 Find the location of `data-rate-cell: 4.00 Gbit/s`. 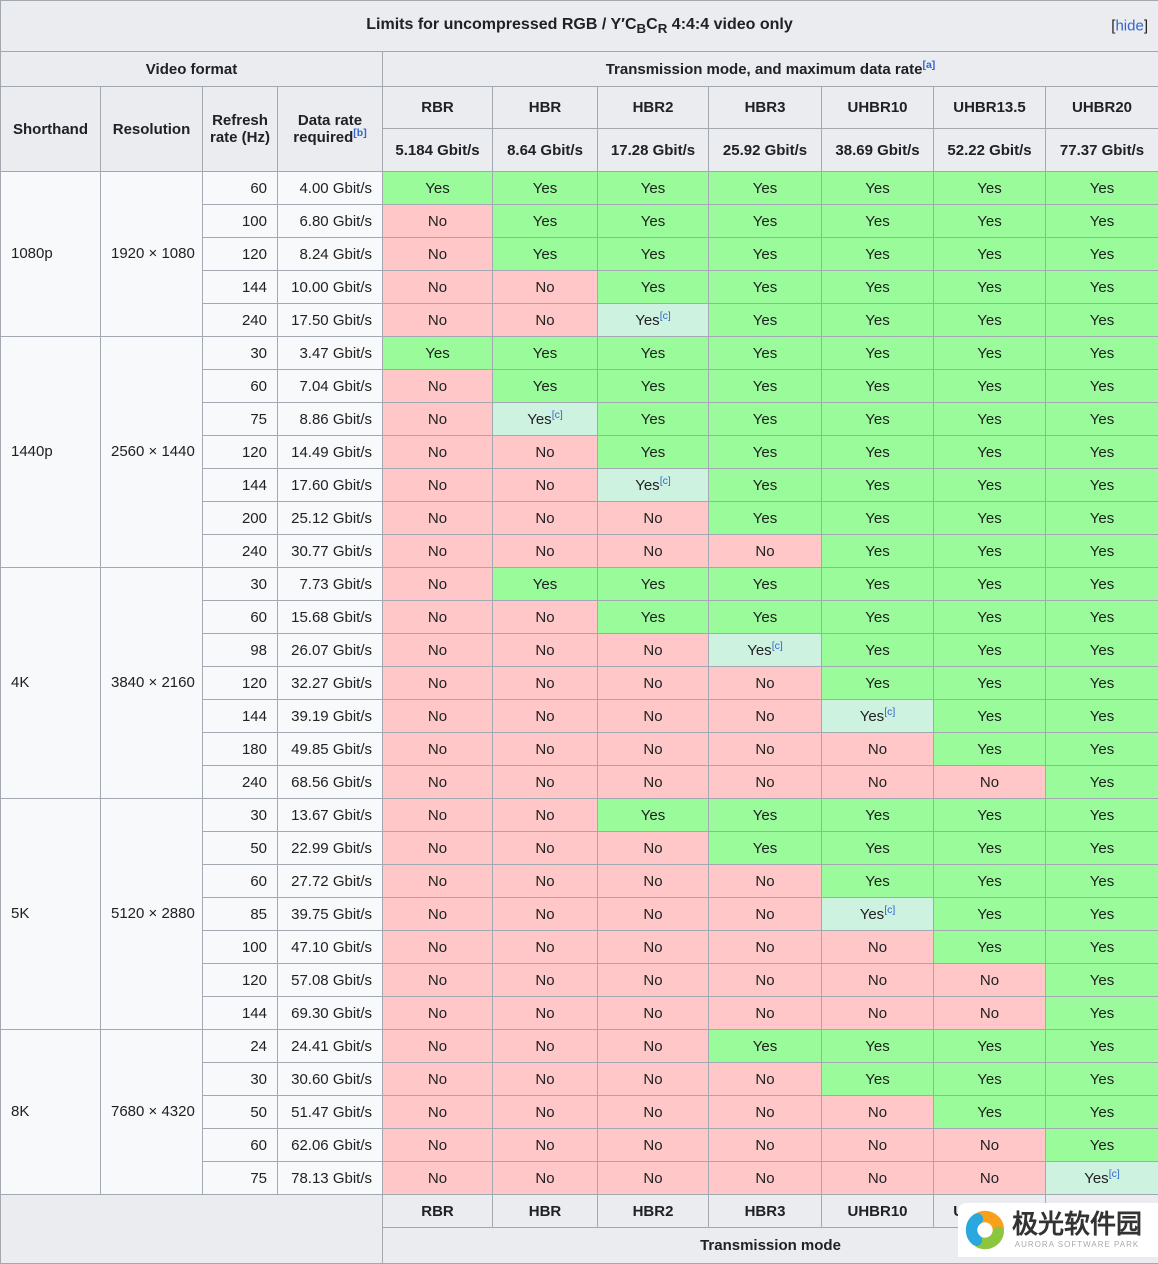

data-rate-cell: 4.00 Gbit/s is located at coordinates (330, 188).